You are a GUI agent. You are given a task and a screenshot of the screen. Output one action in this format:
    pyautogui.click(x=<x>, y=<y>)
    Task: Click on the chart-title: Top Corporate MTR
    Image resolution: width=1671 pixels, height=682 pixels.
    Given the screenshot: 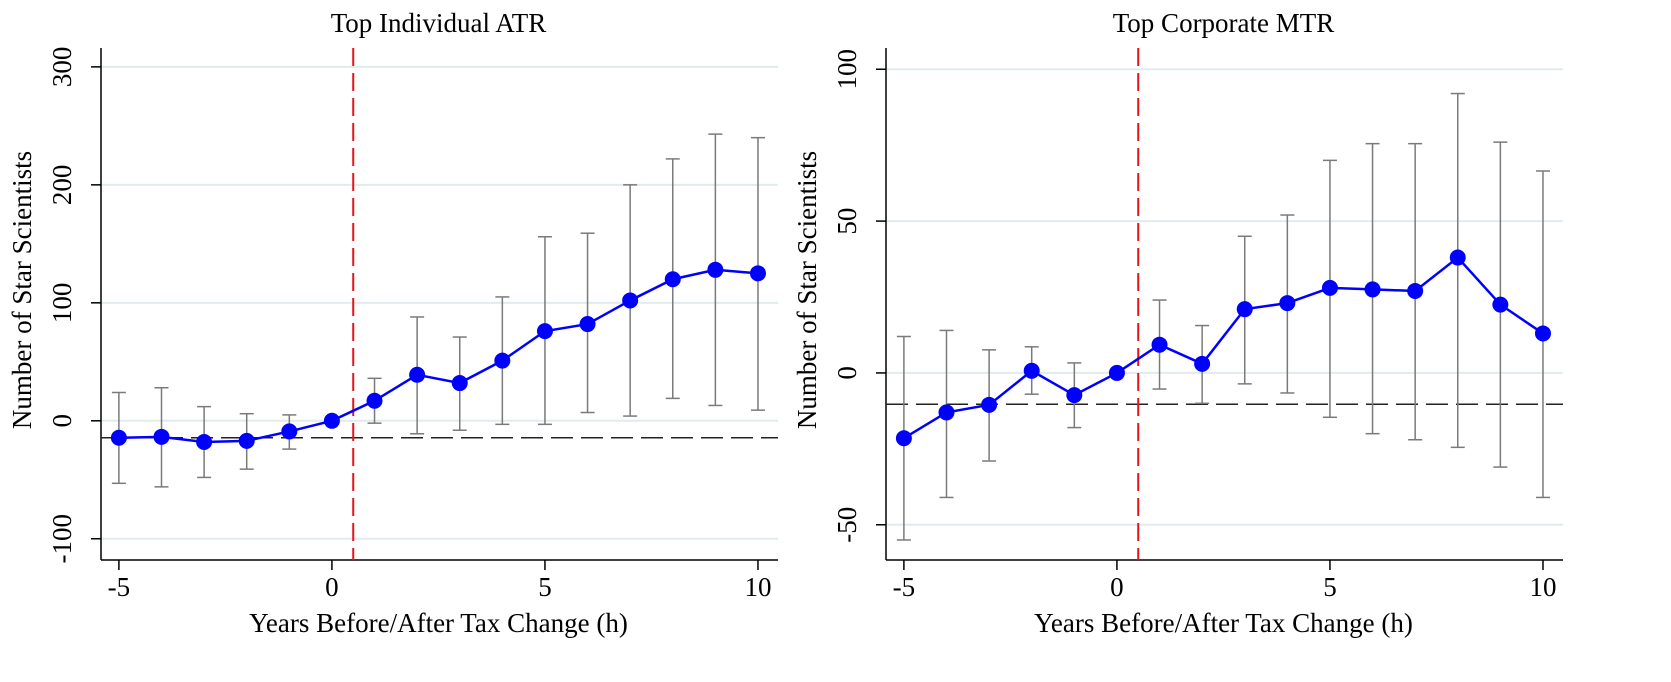 What is the action you would take?
    pyautogui.click(x=1224, y=23)
    